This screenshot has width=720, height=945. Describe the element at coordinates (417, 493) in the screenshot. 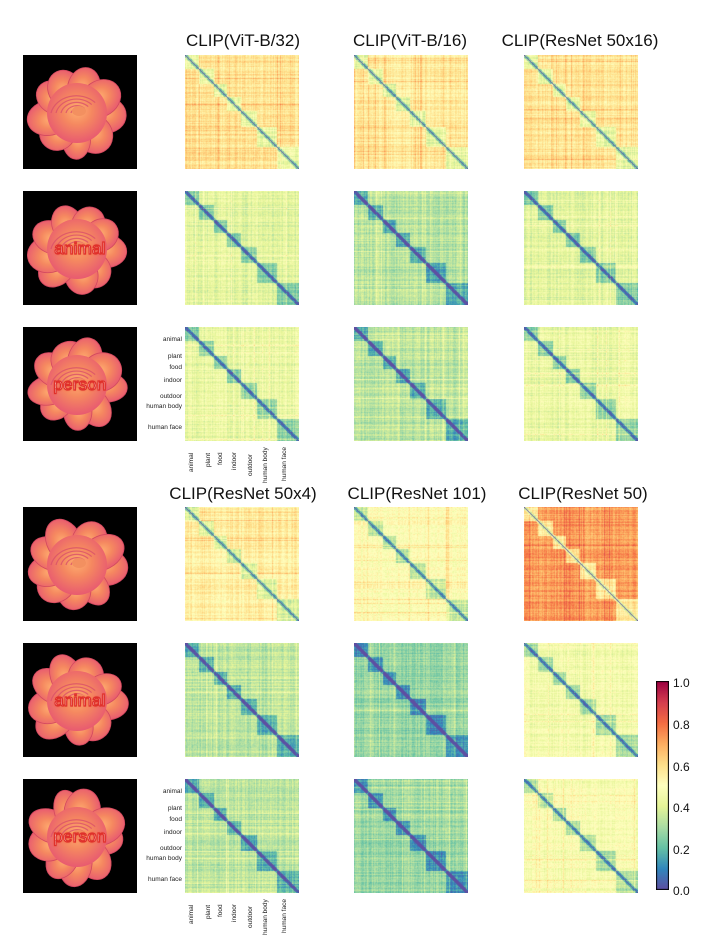

I see `model-title: CLIP(ResNet 101)` at that location.